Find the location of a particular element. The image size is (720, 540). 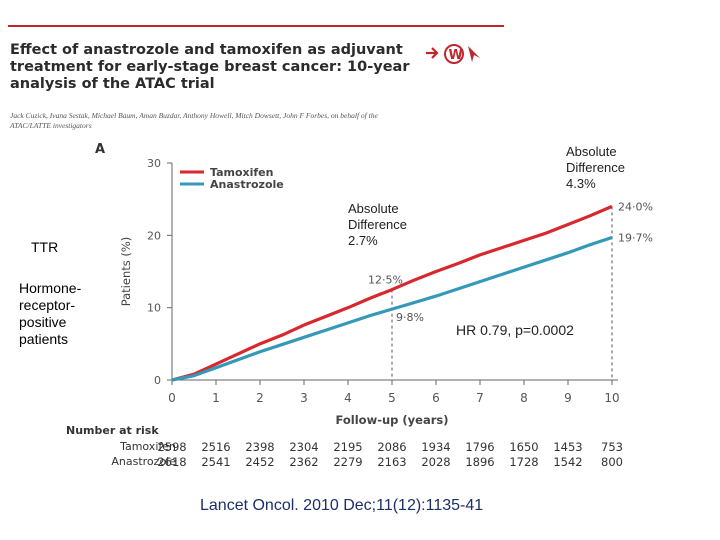

citation: Lancet Oncol. 2010 Dec;11(12):1135-41 is located at coordinates (342, 505).